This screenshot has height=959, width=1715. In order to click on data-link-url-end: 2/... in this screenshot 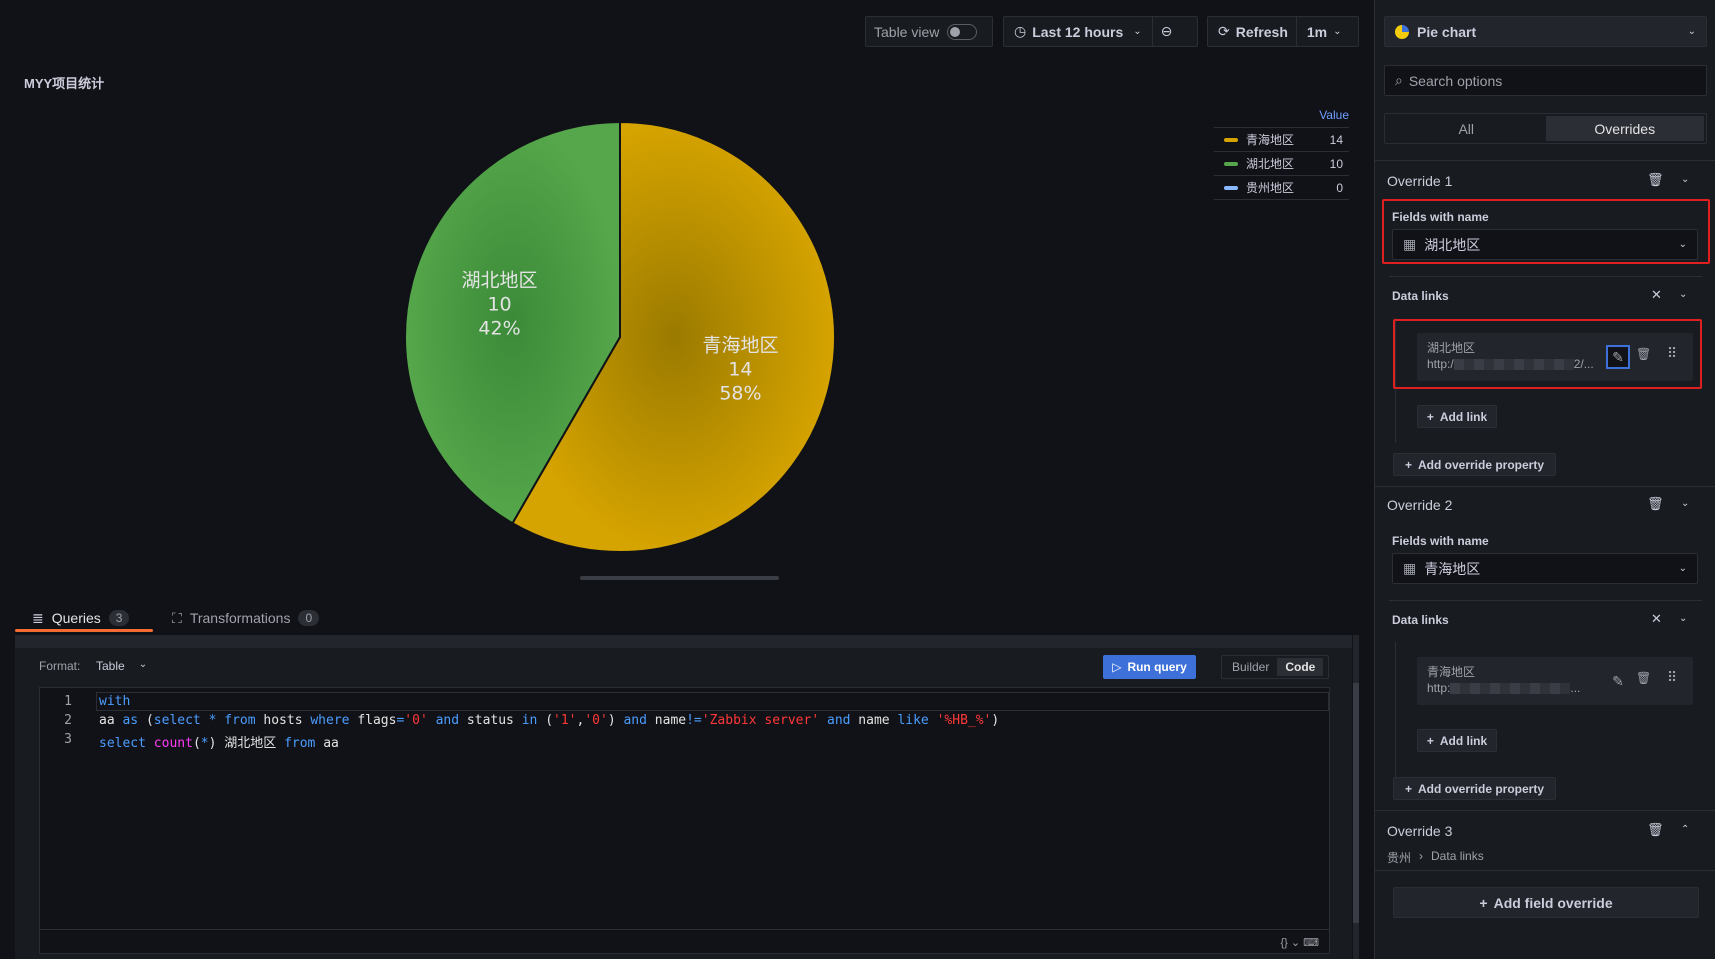, I will do `click(1583, 364)`.